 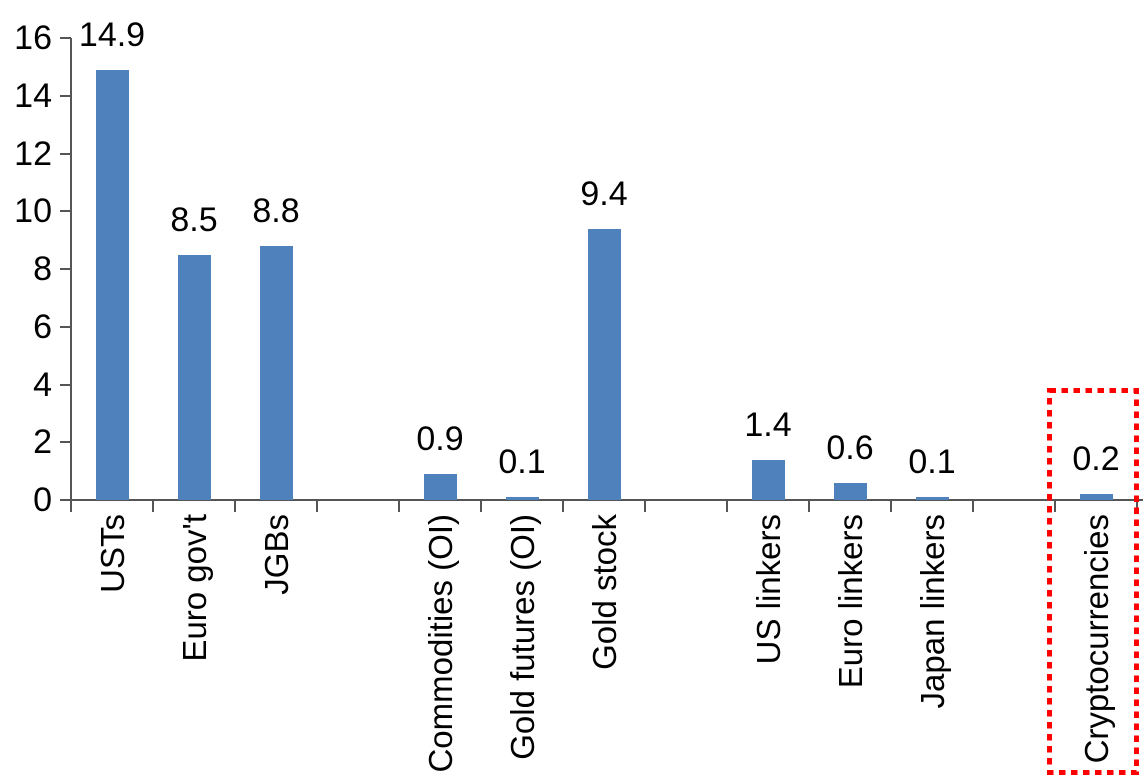 I want to click on value-label-us-linkers: 1.4, so click(x=768, y=424).